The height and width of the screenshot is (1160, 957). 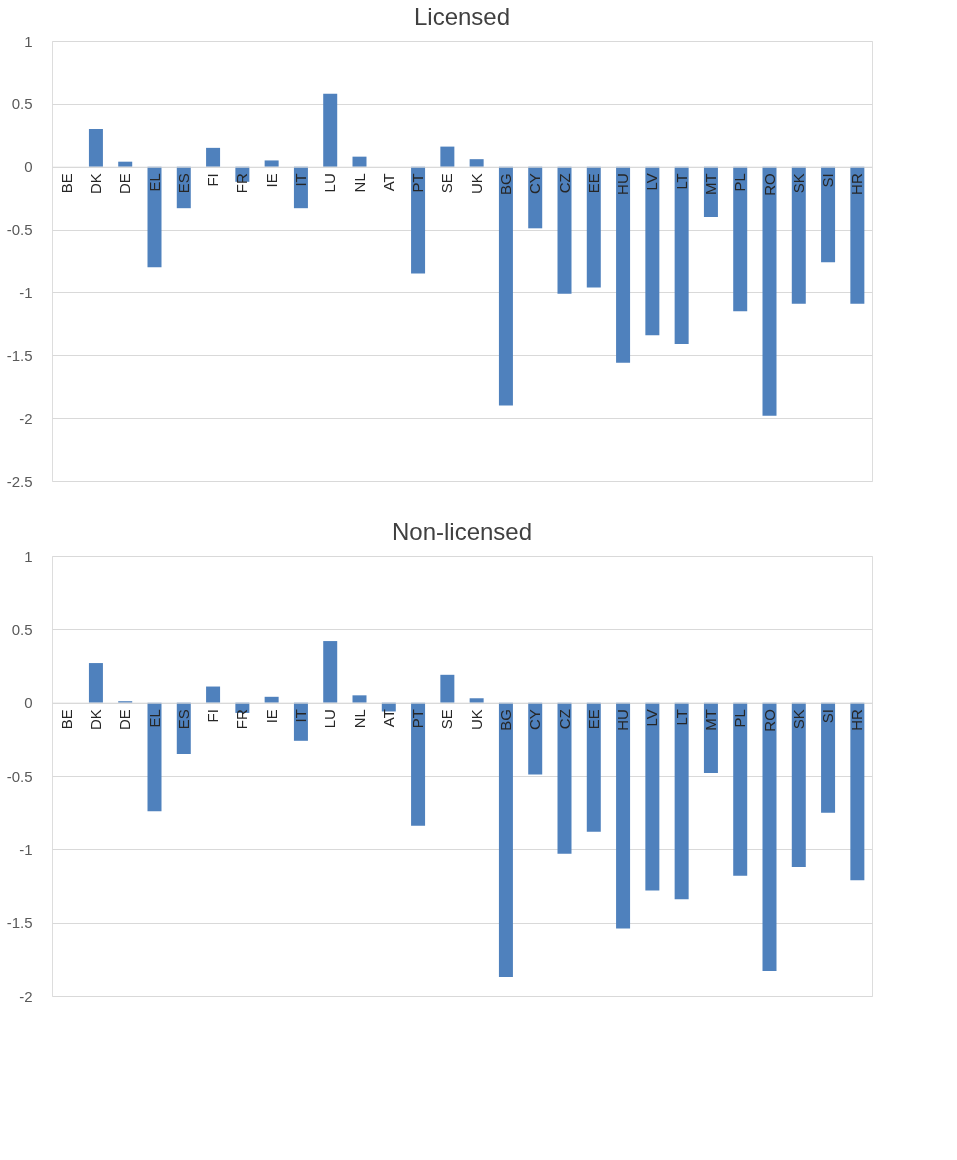 I want to click on x-tick-label: LT, so click(x=681, y=717).